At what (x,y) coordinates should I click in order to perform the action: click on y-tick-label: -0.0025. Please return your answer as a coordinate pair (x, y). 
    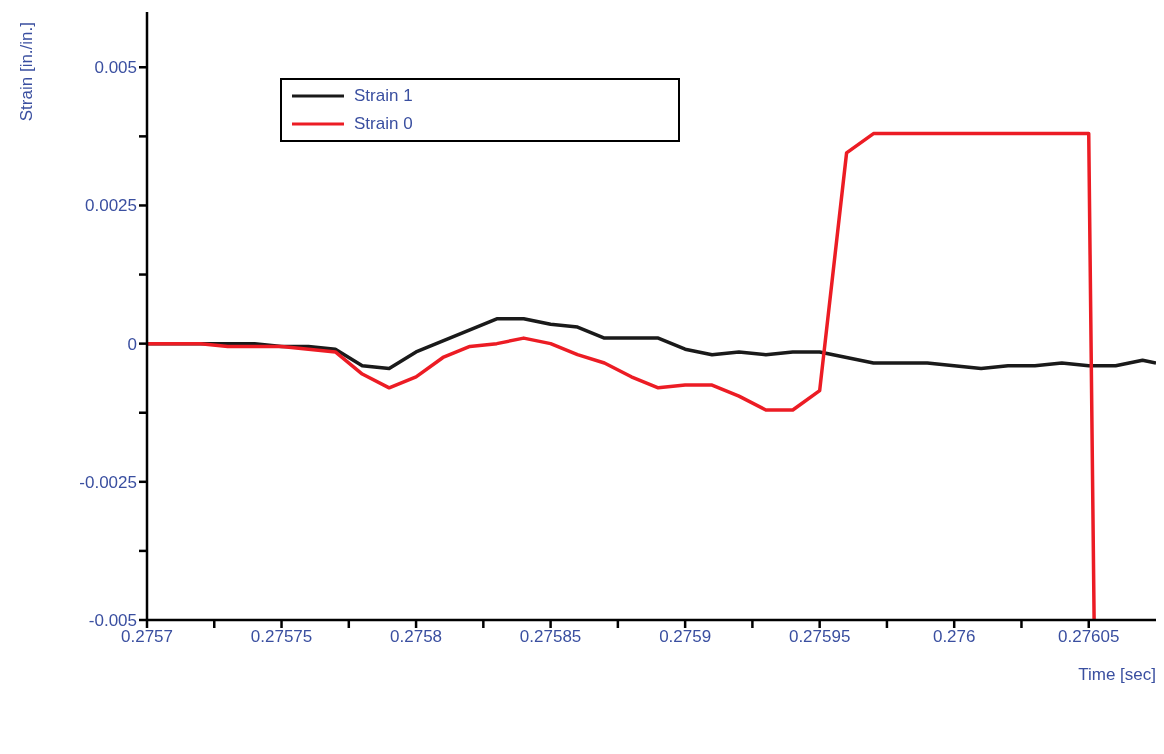
    Looking at the image, I should click on (108, 482).